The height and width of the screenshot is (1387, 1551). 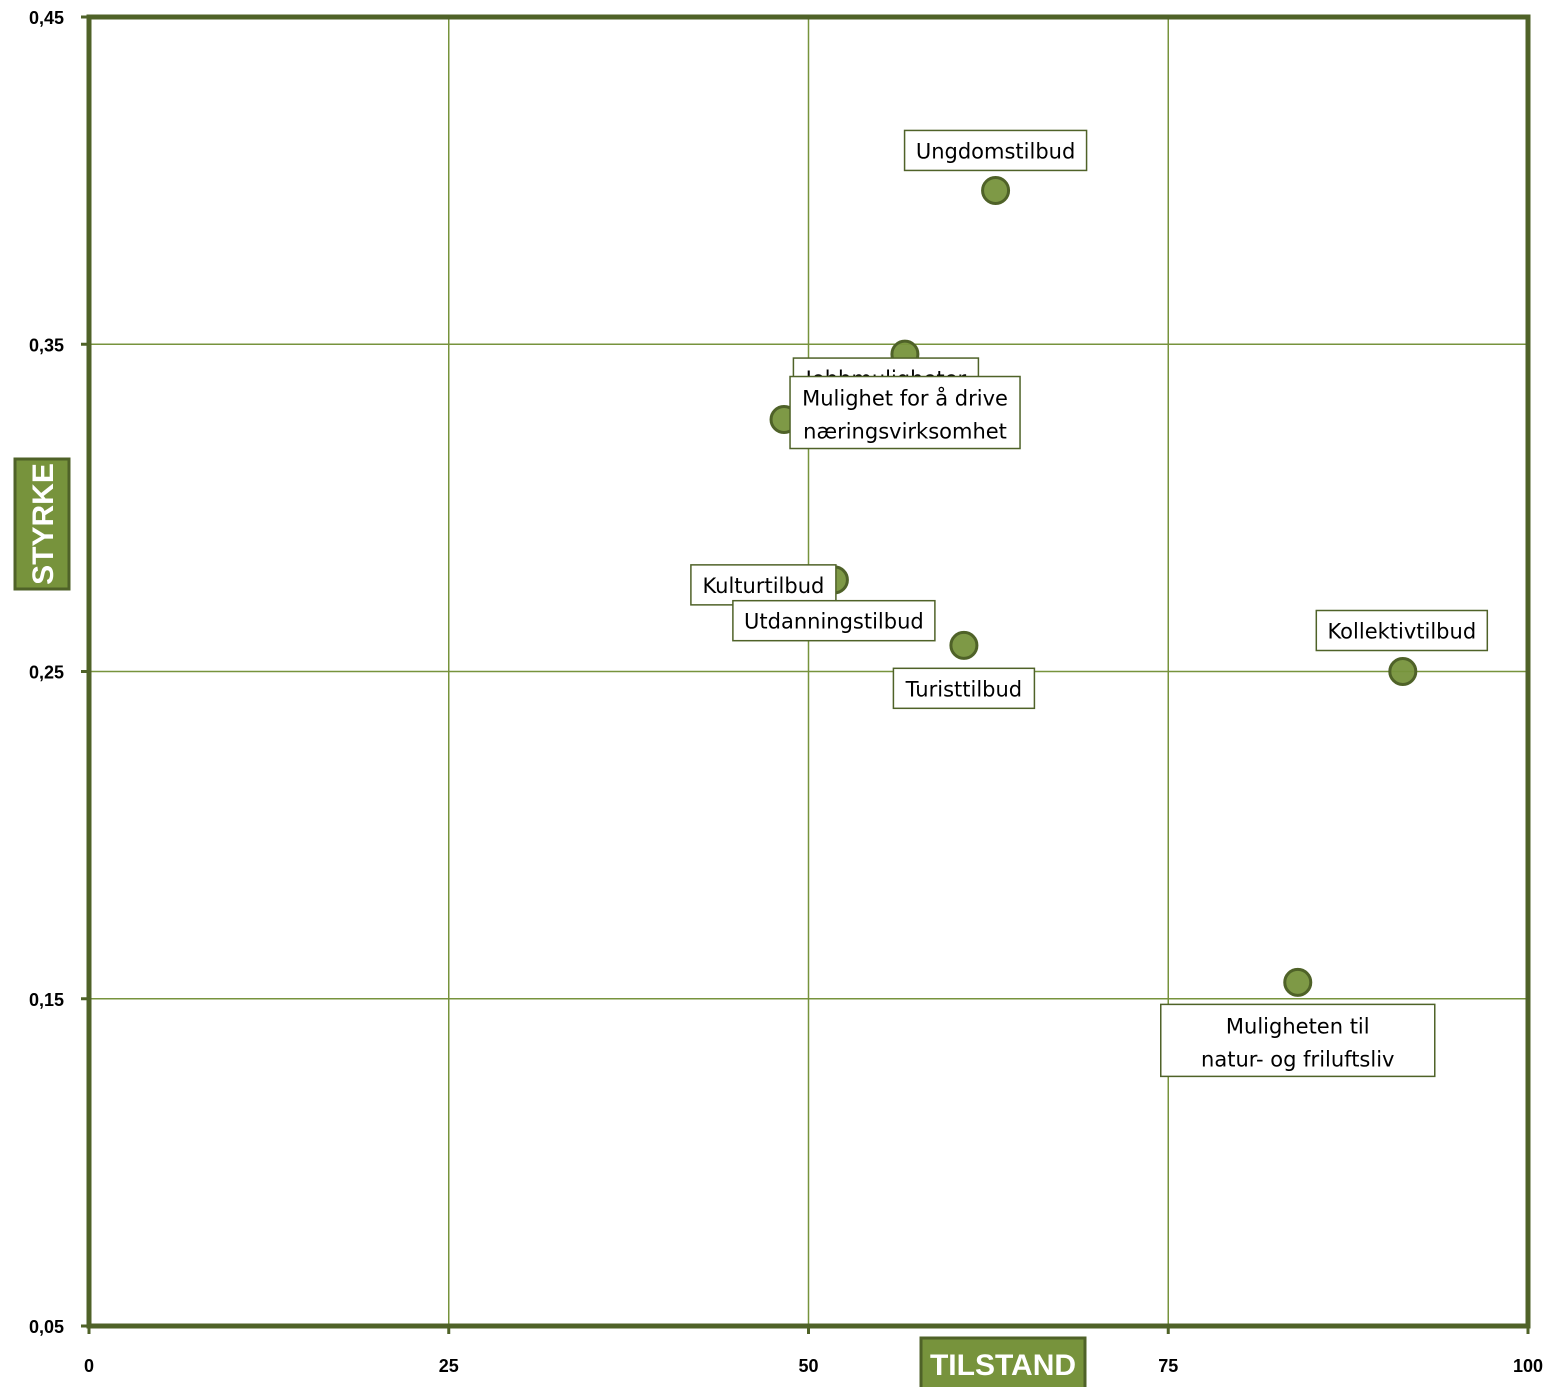 I want to click on data-label: Kulturtilbud, so click(x=763, y=586).